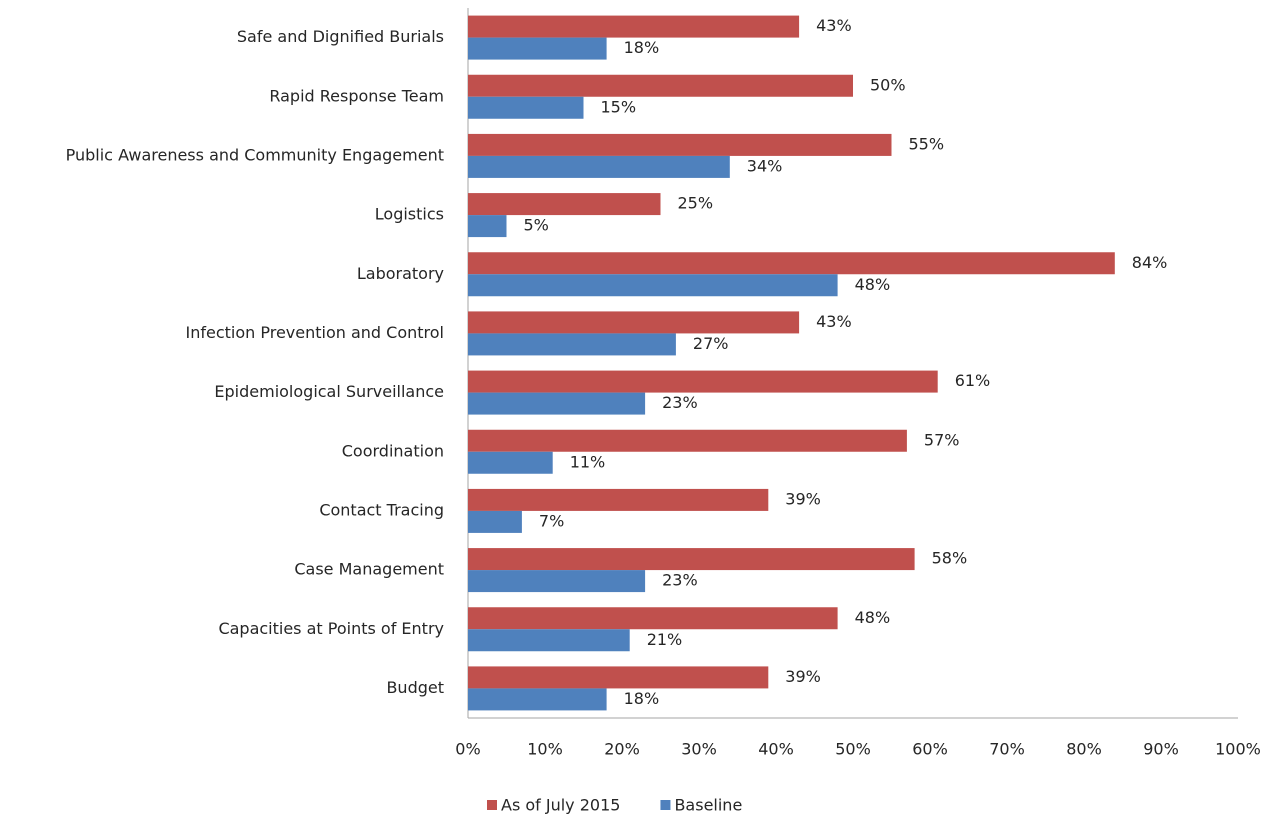 The height and width of the screenshot is (824, 1271). I want to click on x-tick-label: 100%, so click(1238, 749).